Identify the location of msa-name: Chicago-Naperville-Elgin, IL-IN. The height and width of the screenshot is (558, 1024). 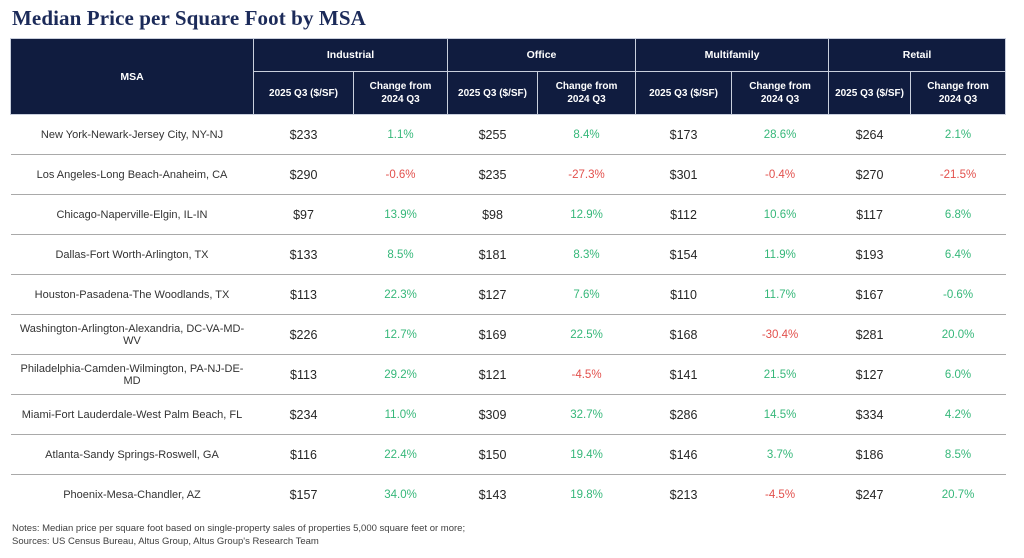
(132, 214).